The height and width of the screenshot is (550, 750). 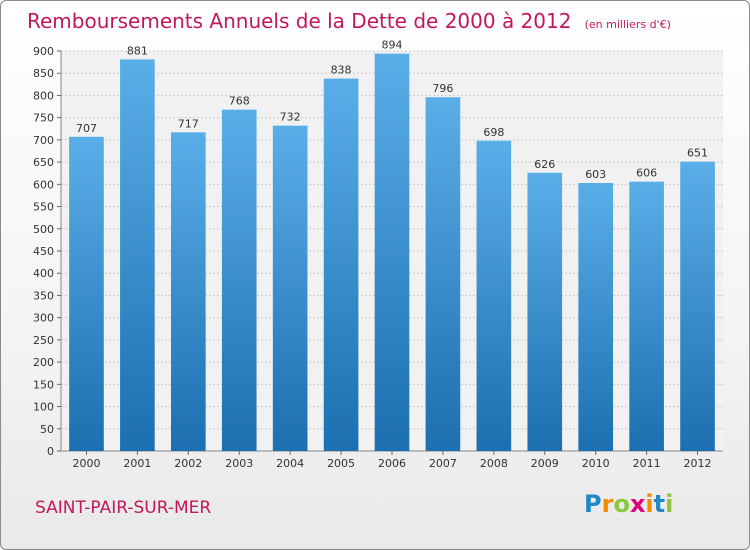 I want to click on data-label: 698, so click(x=493, y=132).